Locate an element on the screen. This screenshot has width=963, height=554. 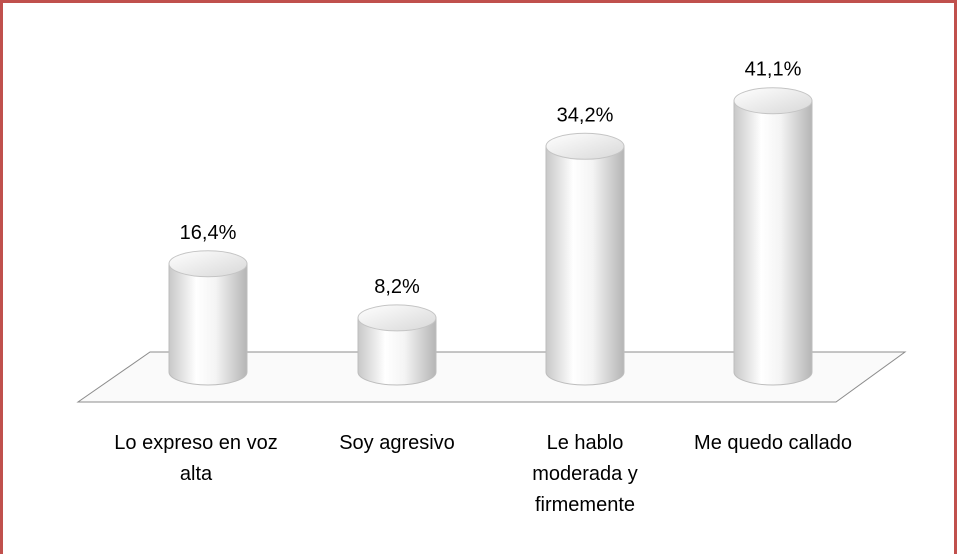
category-label: Me quedo callado is located at coordinates (773, 443).